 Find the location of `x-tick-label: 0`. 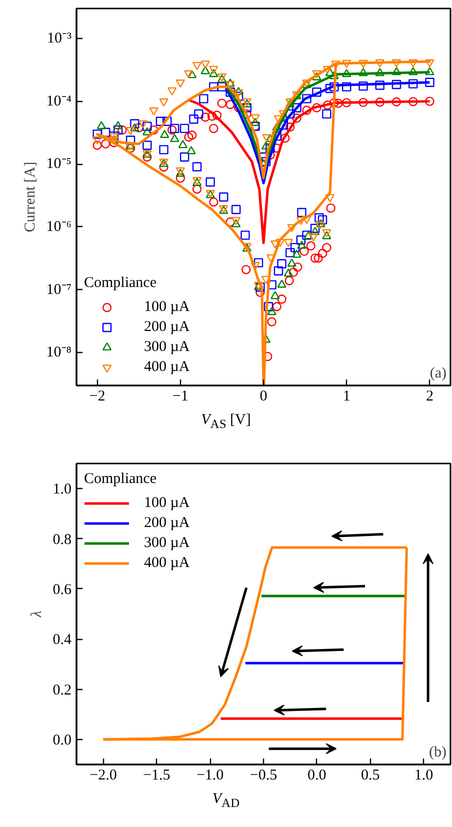

x-tick-label: 0 is located at coordinates (264, 396).